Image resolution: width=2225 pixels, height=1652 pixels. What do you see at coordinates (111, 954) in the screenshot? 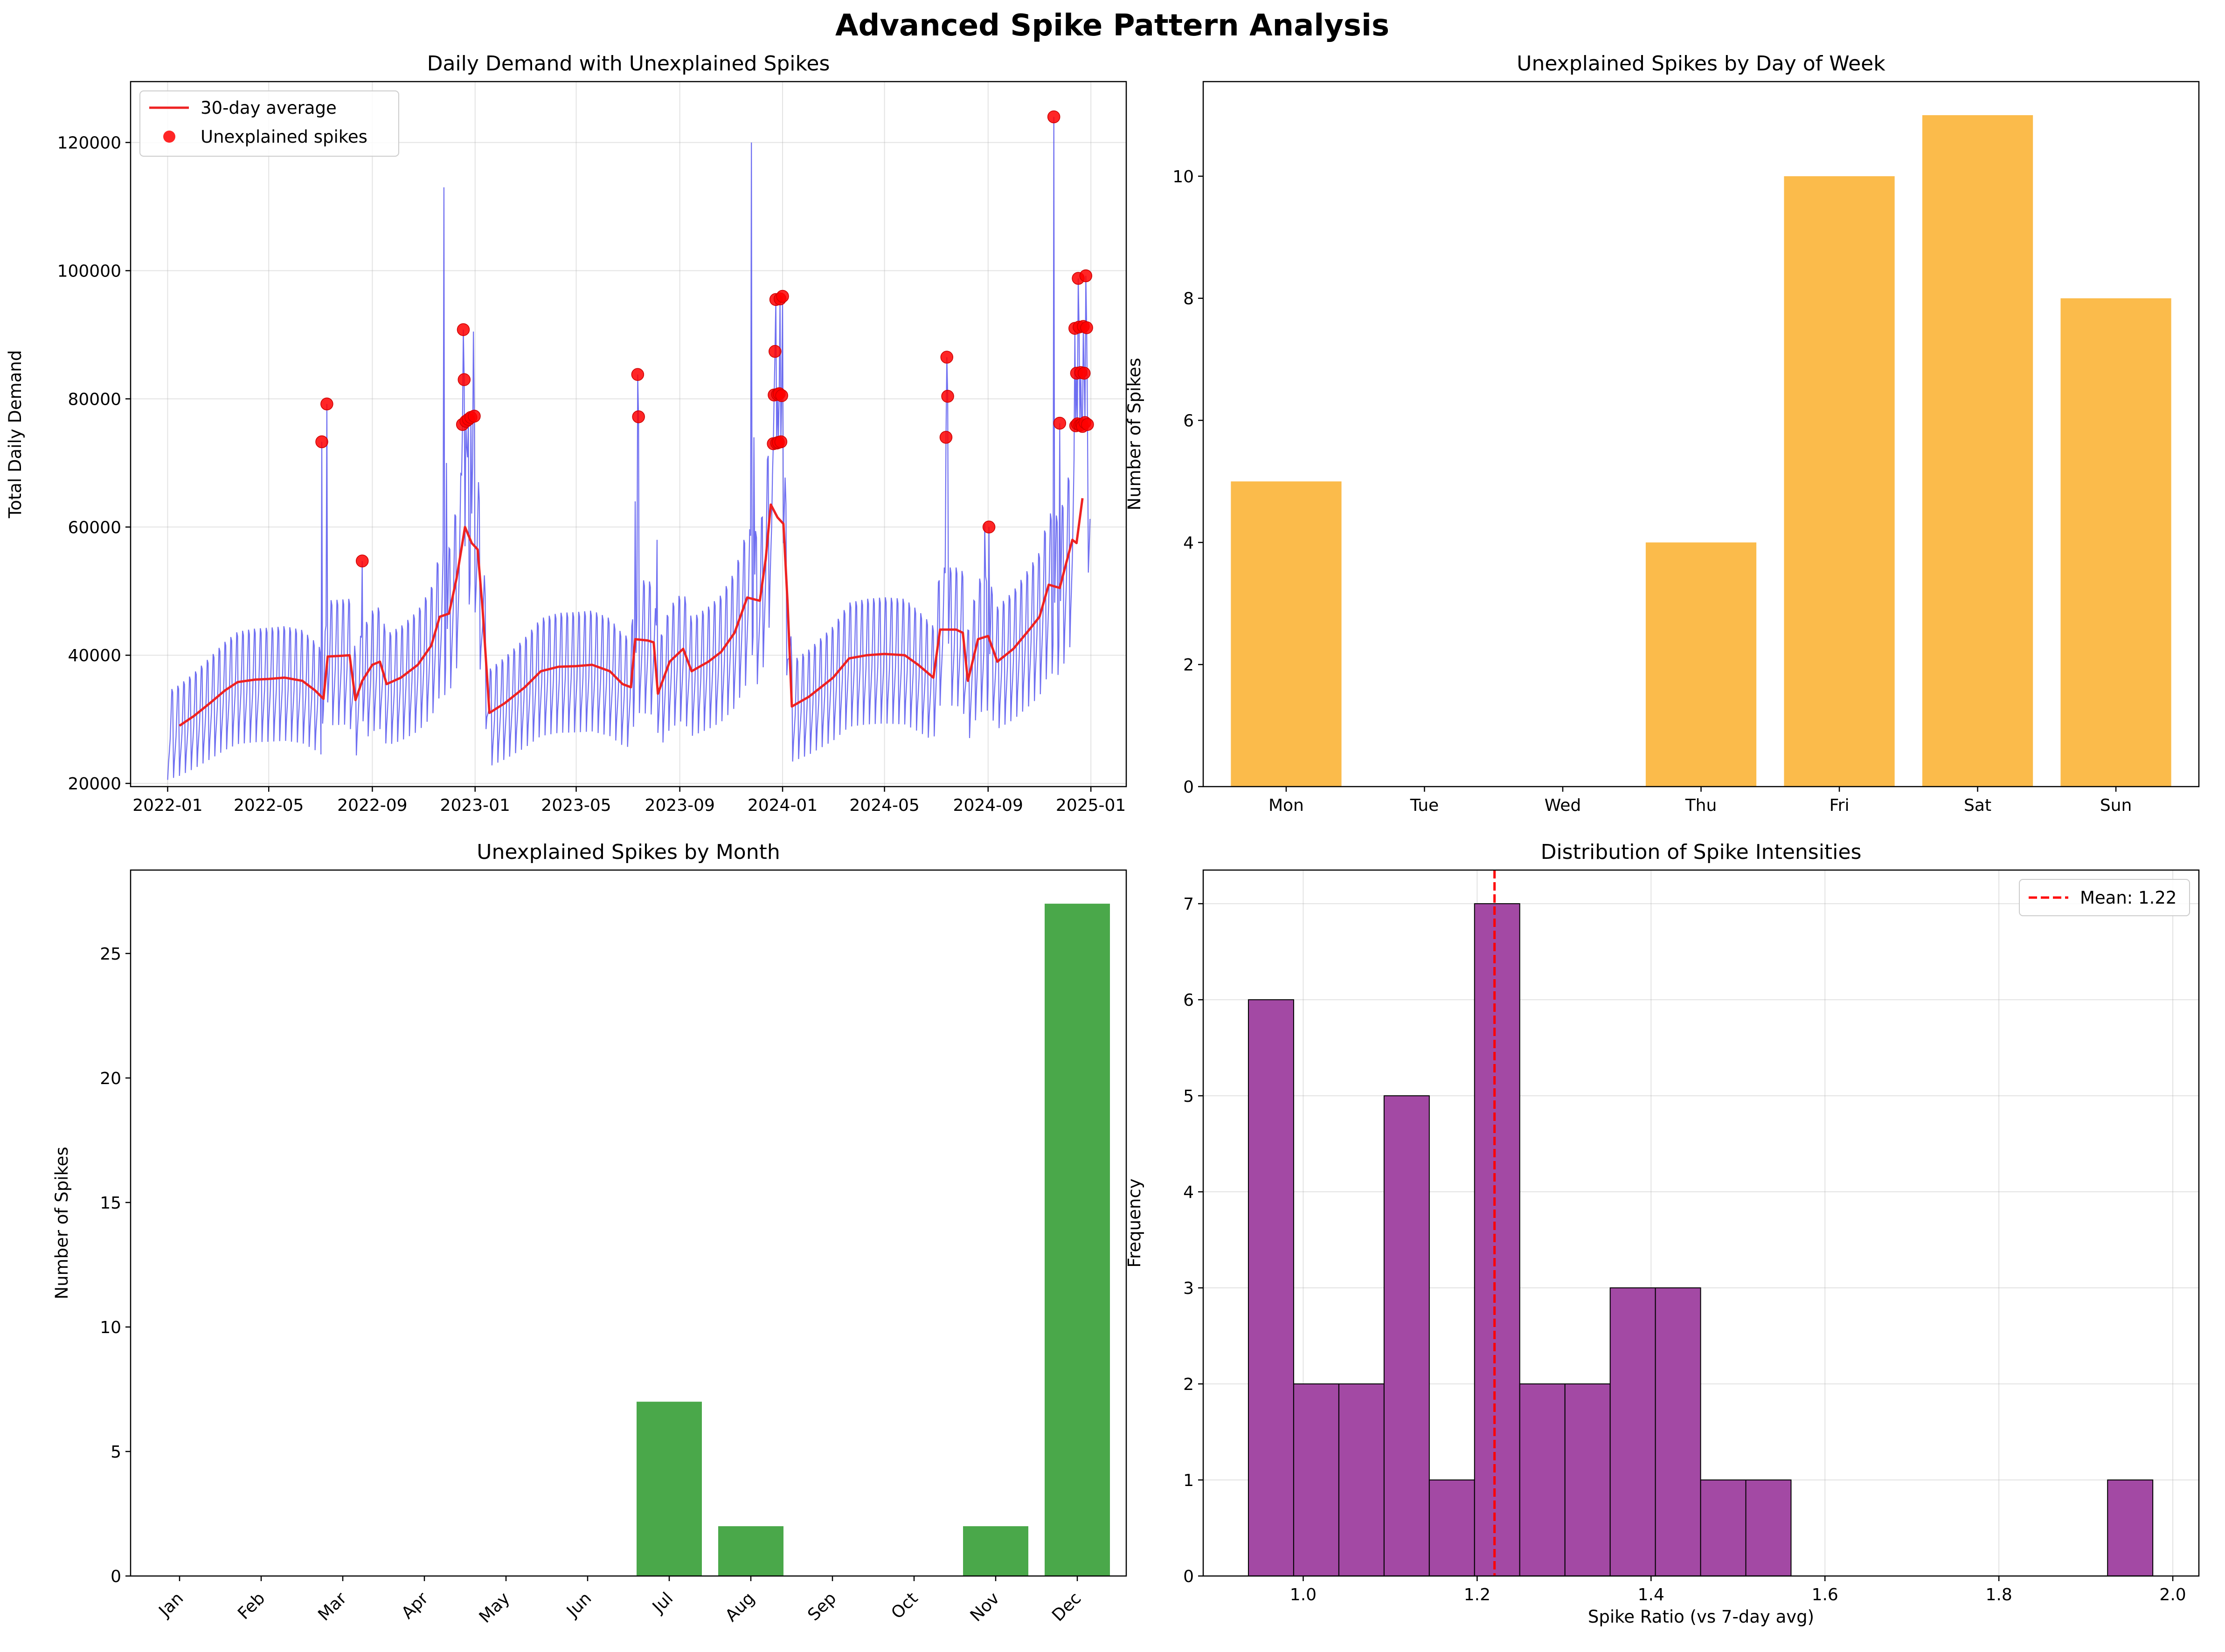
I see `y-tick-label: 25` at bounding box center [111, 954].